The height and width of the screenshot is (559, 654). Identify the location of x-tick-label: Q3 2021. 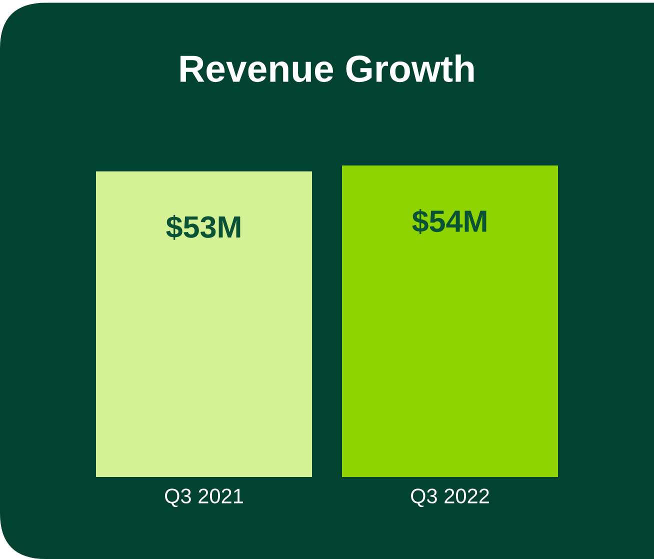
(204, 498).